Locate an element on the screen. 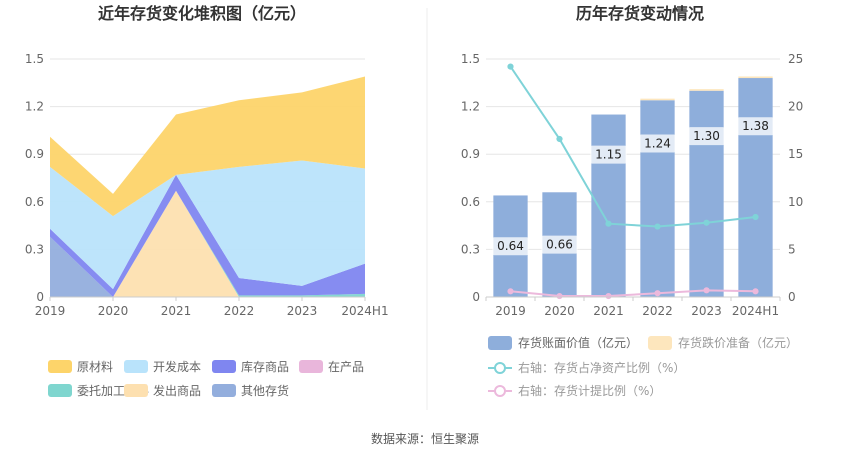  left-y-tick-label: 1.5 is located at coordinates (34, 59).